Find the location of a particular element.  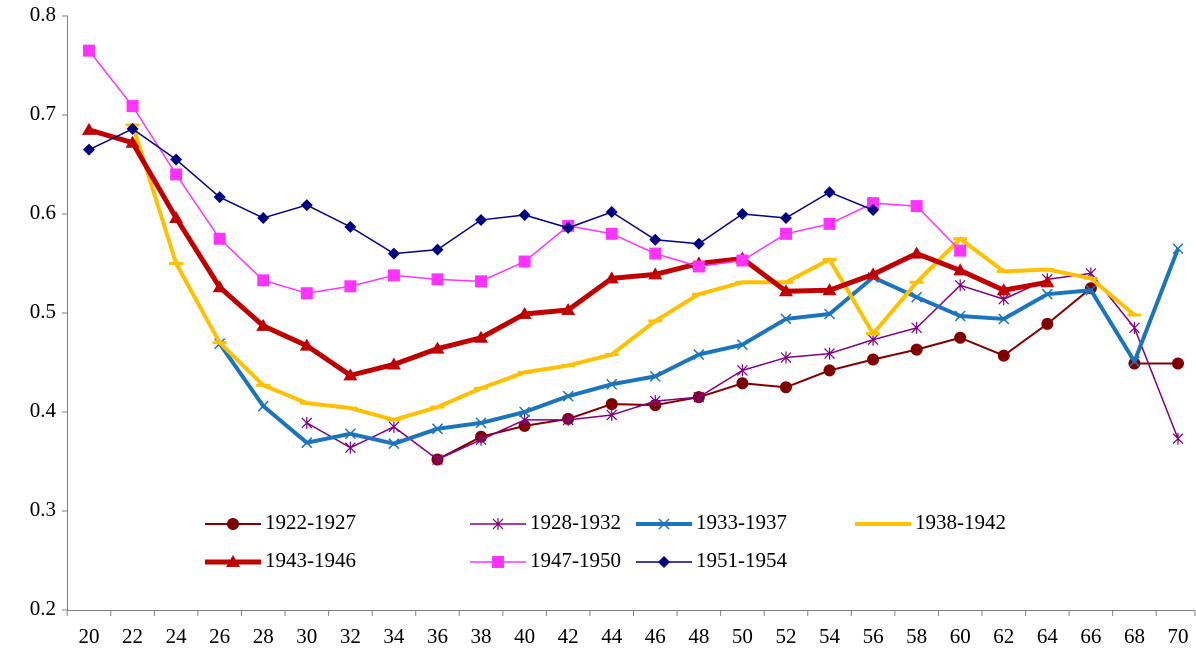

x-tick-label: 52 is located at coordinates (785, 636).